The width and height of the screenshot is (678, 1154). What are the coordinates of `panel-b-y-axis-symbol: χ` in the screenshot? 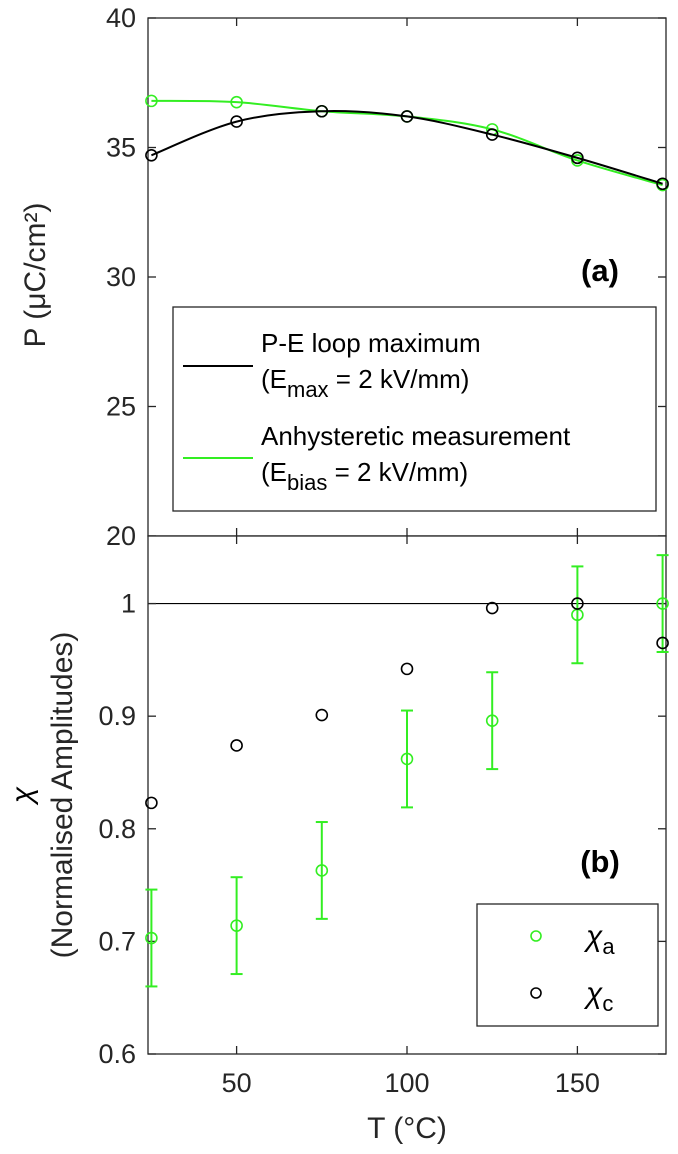 It's located at (22, 796).